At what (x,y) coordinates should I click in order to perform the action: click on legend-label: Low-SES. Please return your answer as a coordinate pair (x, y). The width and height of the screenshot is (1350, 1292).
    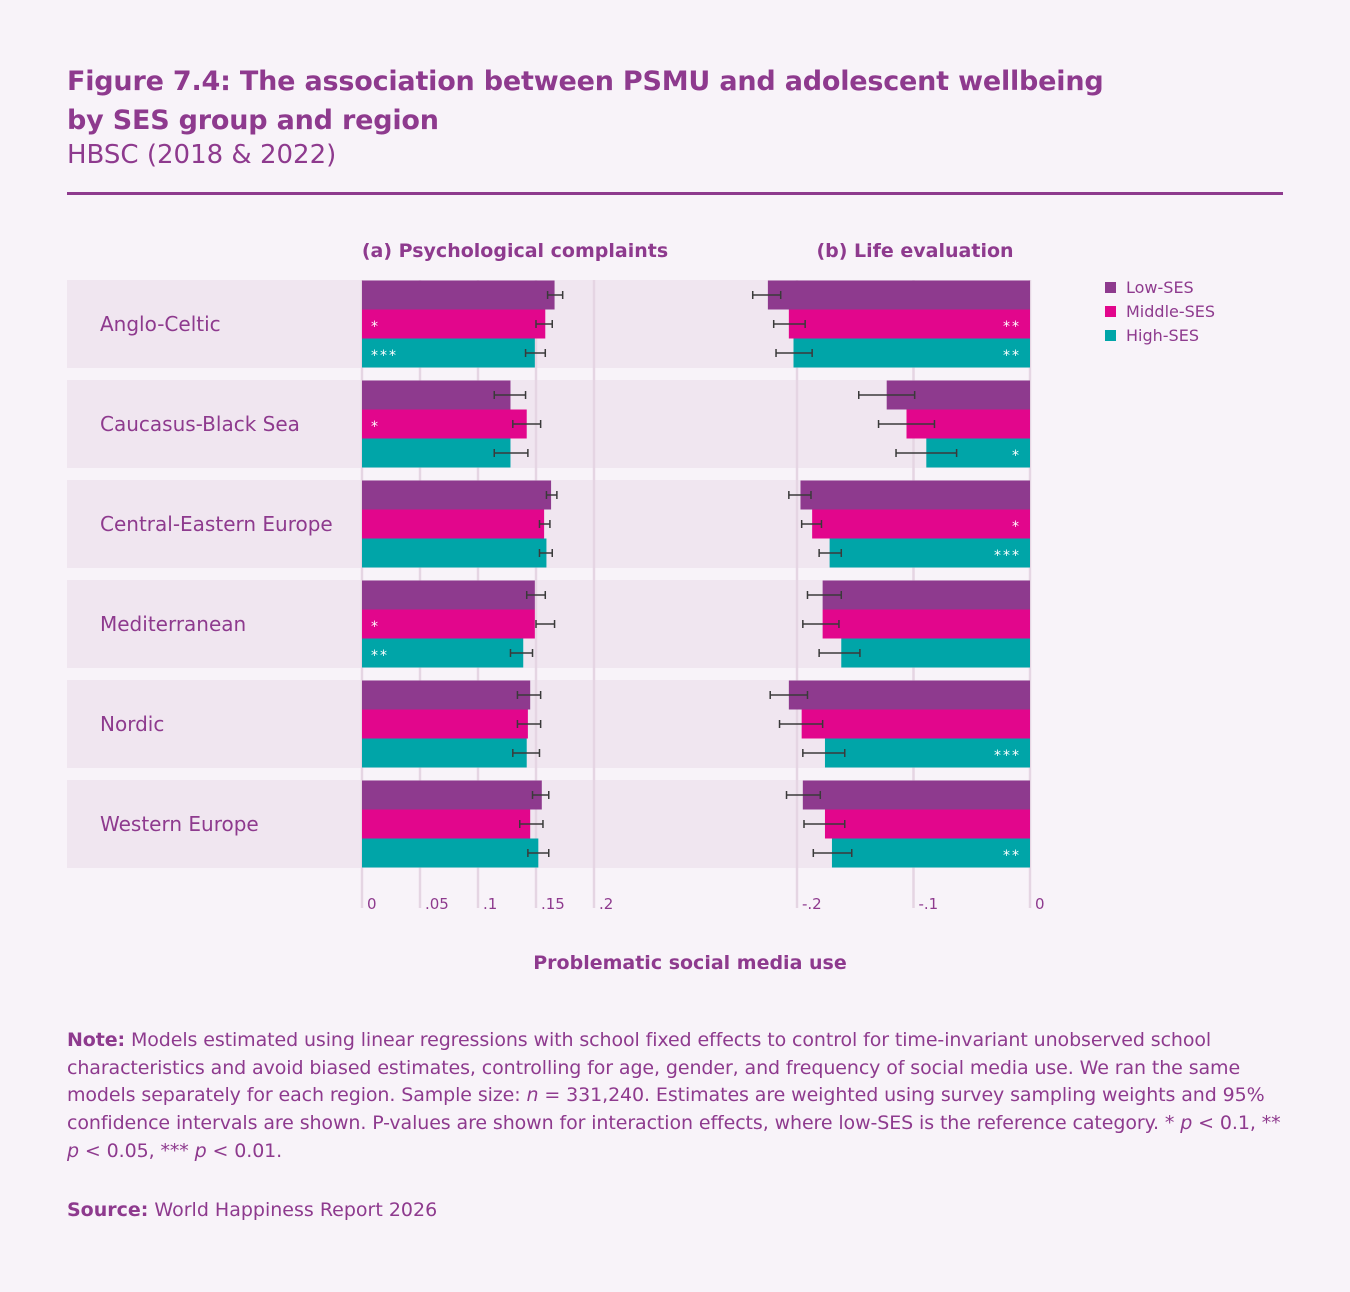
    Looking at the image, I should click on (1160, 287).